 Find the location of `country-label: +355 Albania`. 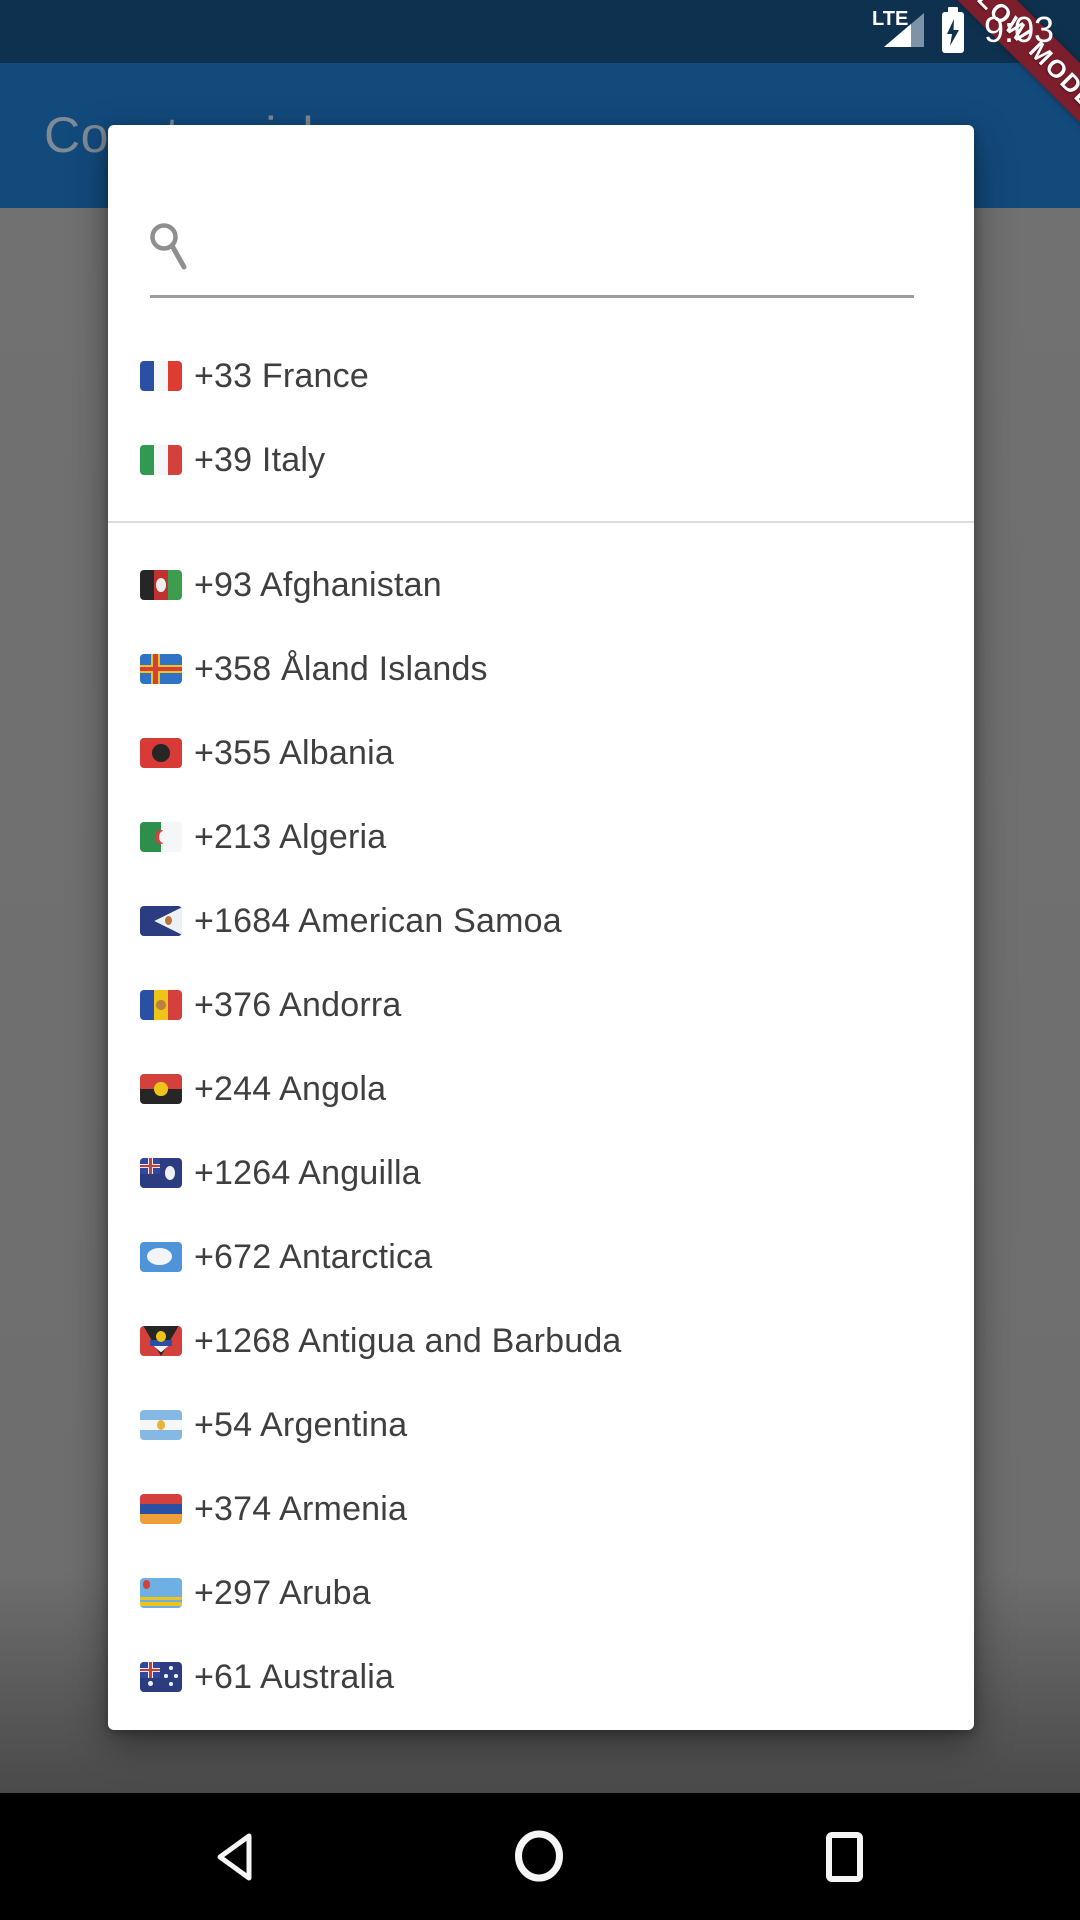

country-label: +355 Albania is located at coordinates (294, 752).